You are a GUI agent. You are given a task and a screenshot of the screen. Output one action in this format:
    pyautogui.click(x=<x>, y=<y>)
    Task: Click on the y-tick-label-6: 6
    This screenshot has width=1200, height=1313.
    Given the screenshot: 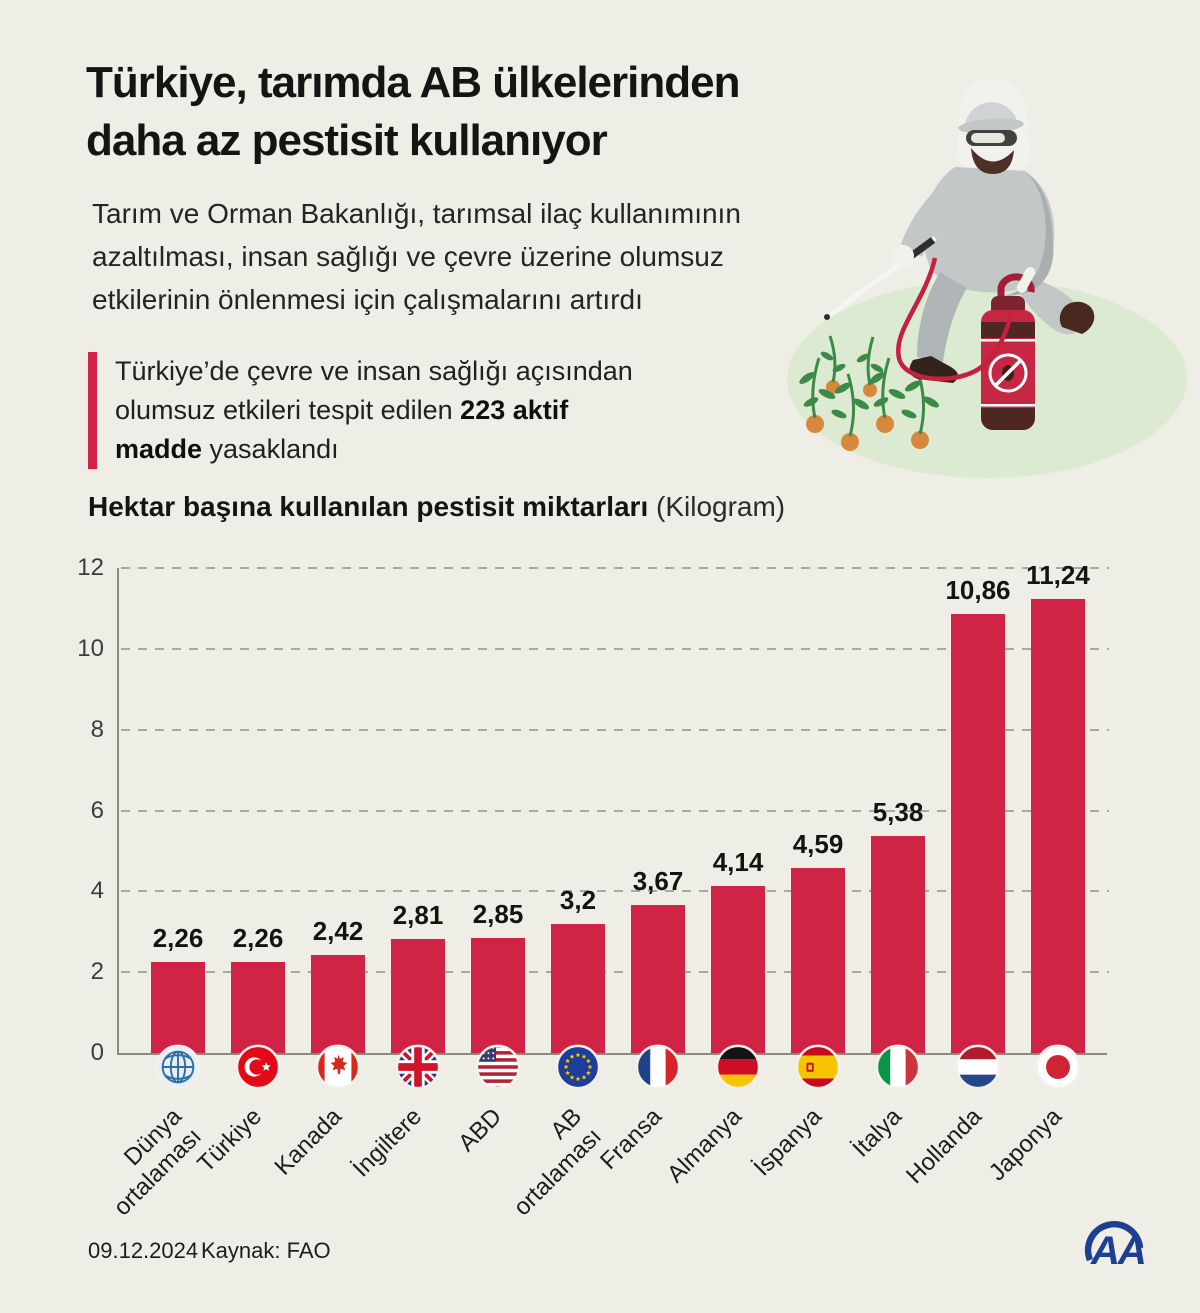 What is the action you would take?
    pyautogui.click(x=97, y=810)
    